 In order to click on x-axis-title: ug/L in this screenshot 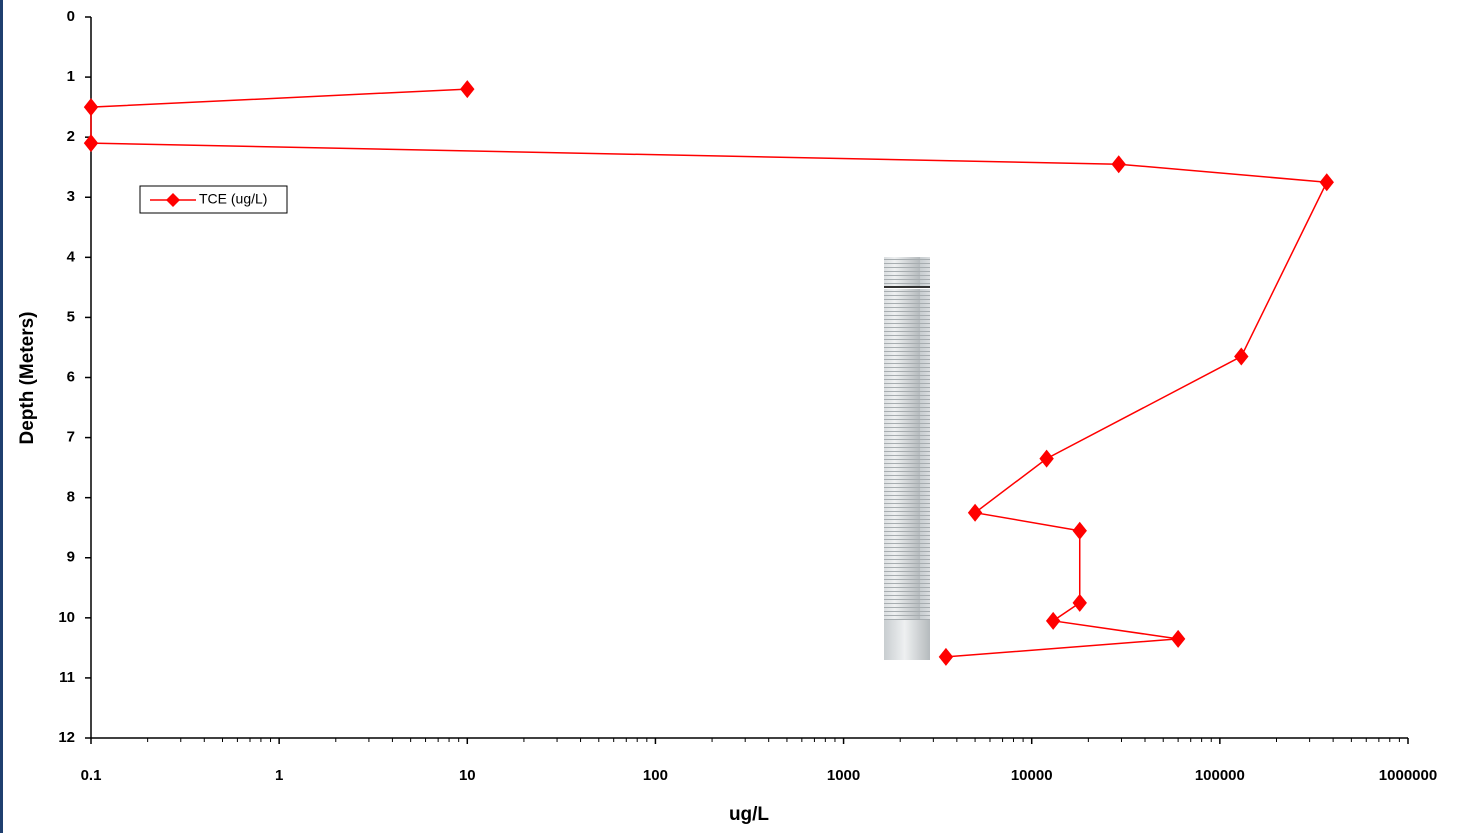, I will do `click(749, 814)`.